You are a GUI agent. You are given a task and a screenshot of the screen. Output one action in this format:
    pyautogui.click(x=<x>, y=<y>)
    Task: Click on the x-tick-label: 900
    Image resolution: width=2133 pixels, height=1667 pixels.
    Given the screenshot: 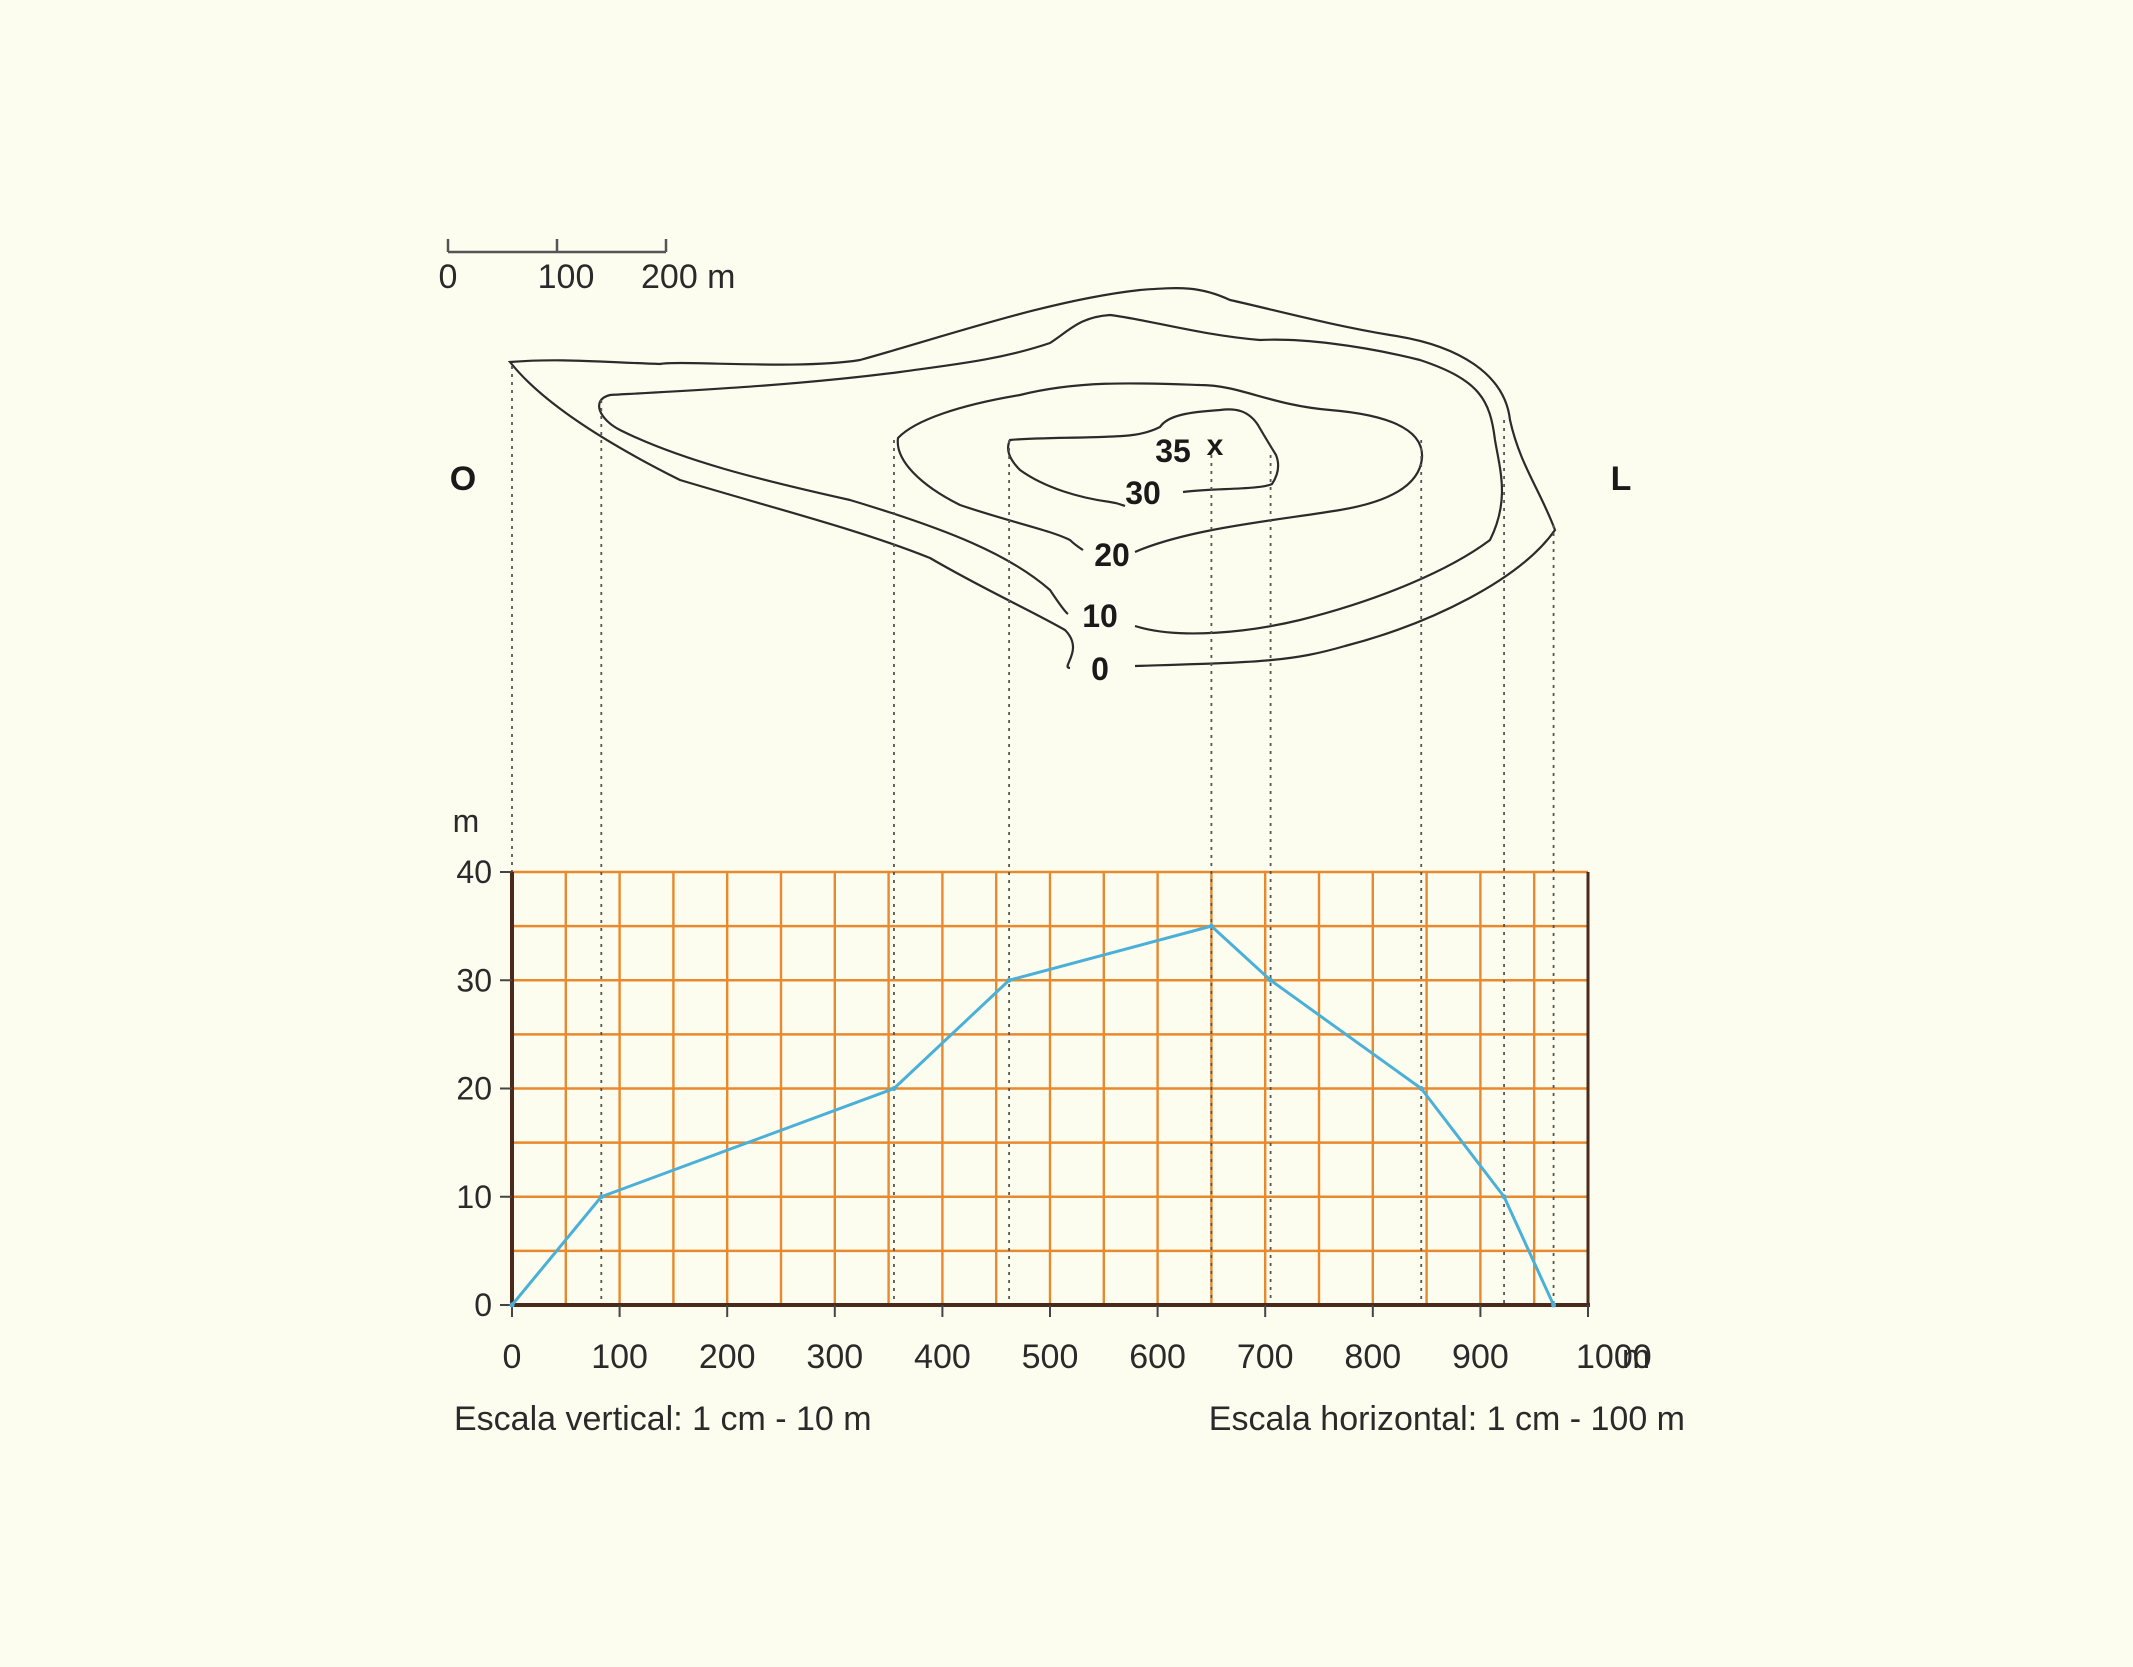 What is the action you would take?
    pyautogui.click(x=1480, y=1357)
    